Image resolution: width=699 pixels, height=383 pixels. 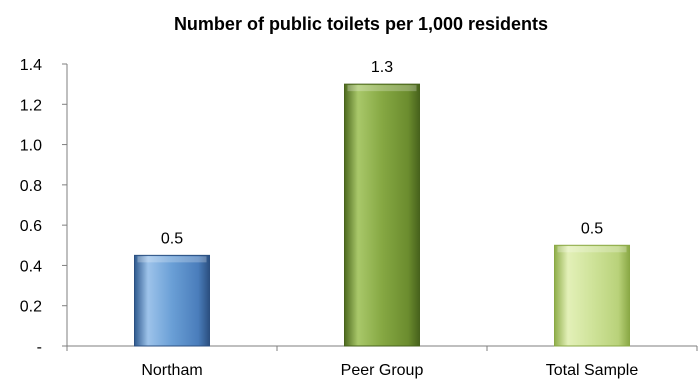 What do you see at coordinates (592, 295) in the screenshot?
I see `bar-total-sample` at bounding box center [592, 295].